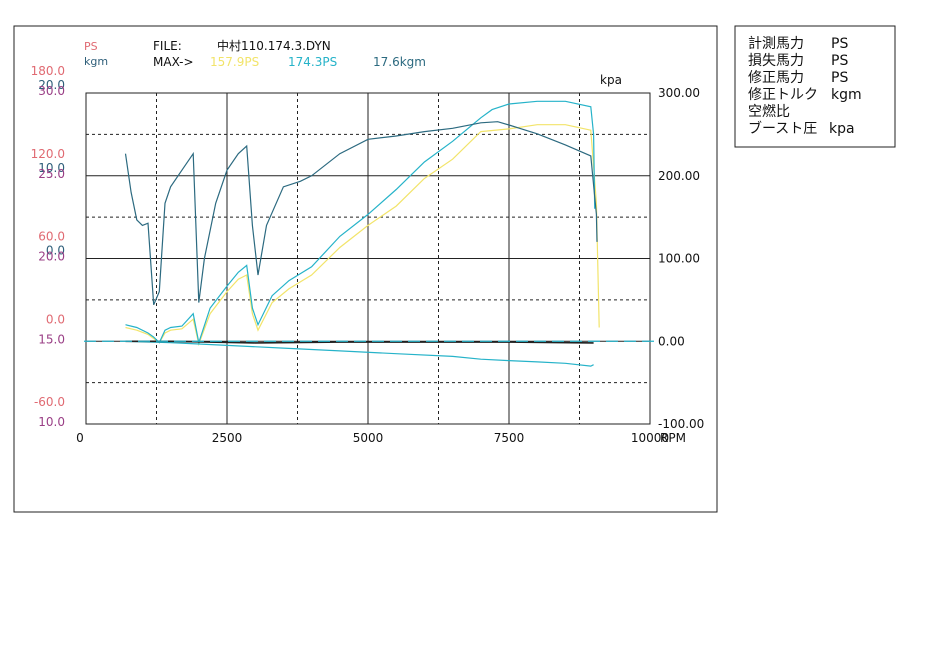 The height and width of the screenshot is (663, 936). Describe the element at coordinates (49, 402) in the screenshot. I see `left-tick-ps: -60.0` at that location.